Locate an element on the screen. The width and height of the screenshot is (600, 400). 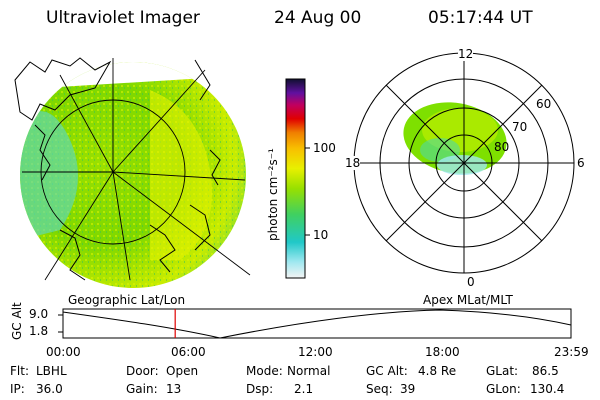
info-seq-label: Seq: is located at coordinates (379, 389).